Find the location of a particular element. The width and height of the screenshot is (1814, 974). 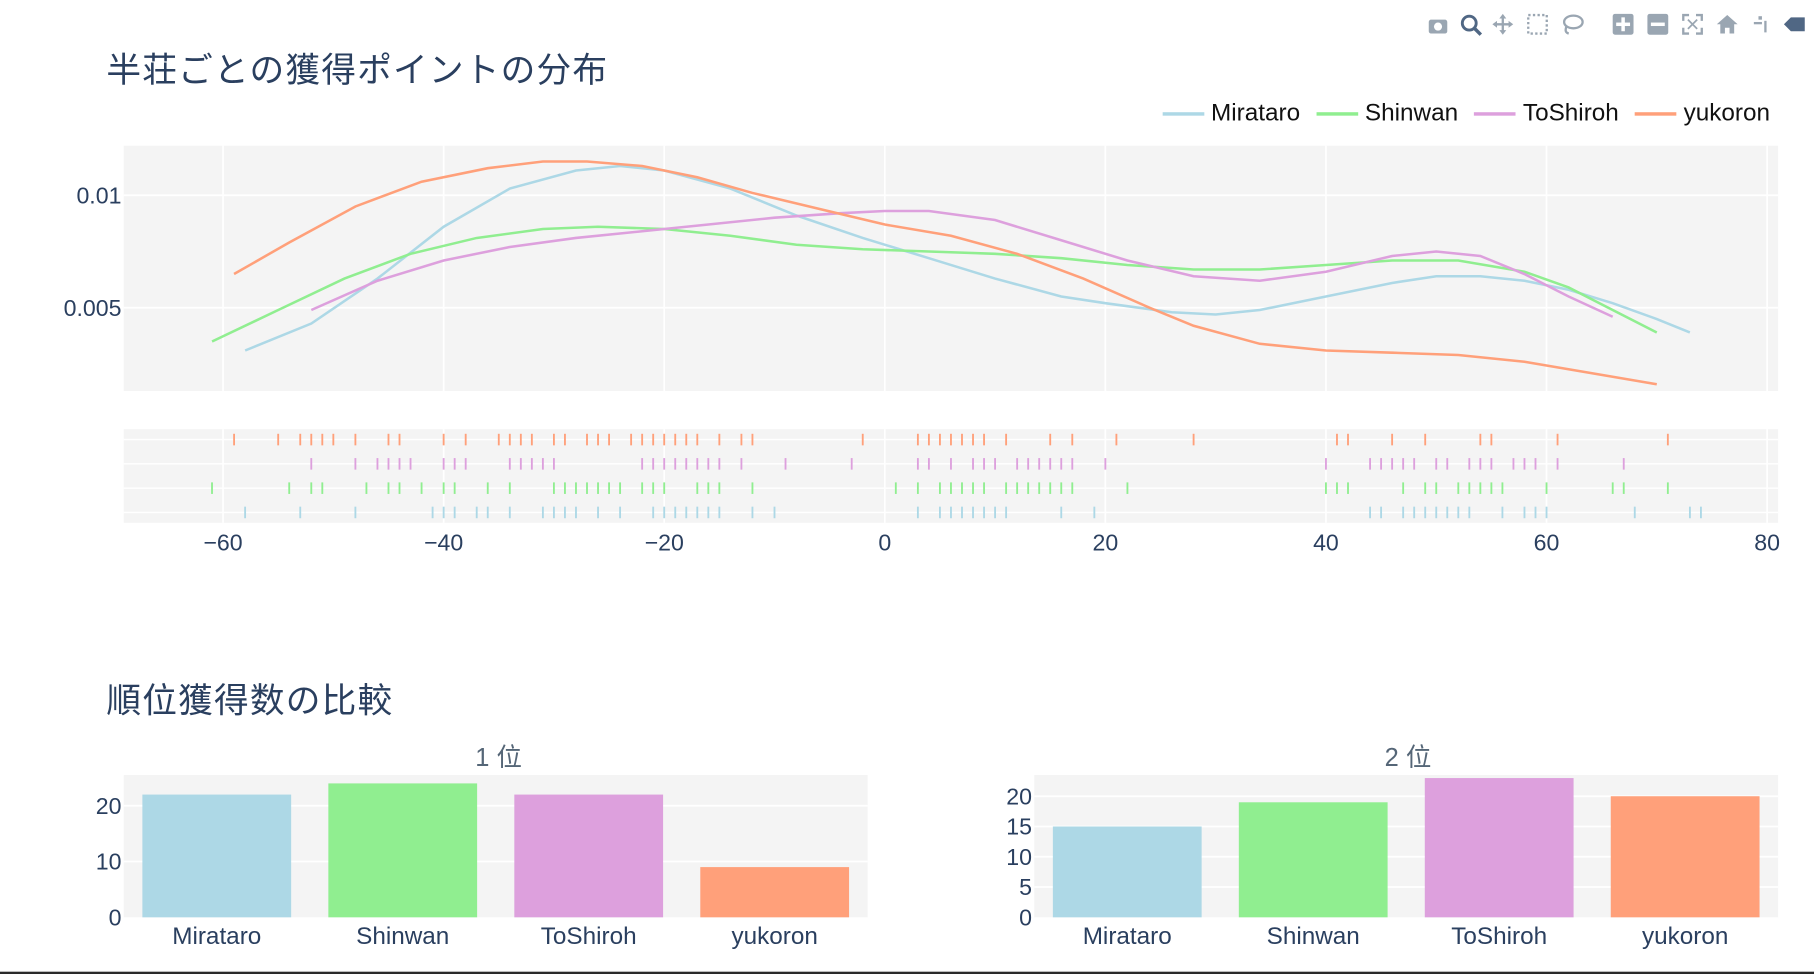

rank-1-x-tick-label: ToShiroh is located at coordinates (589, 936).